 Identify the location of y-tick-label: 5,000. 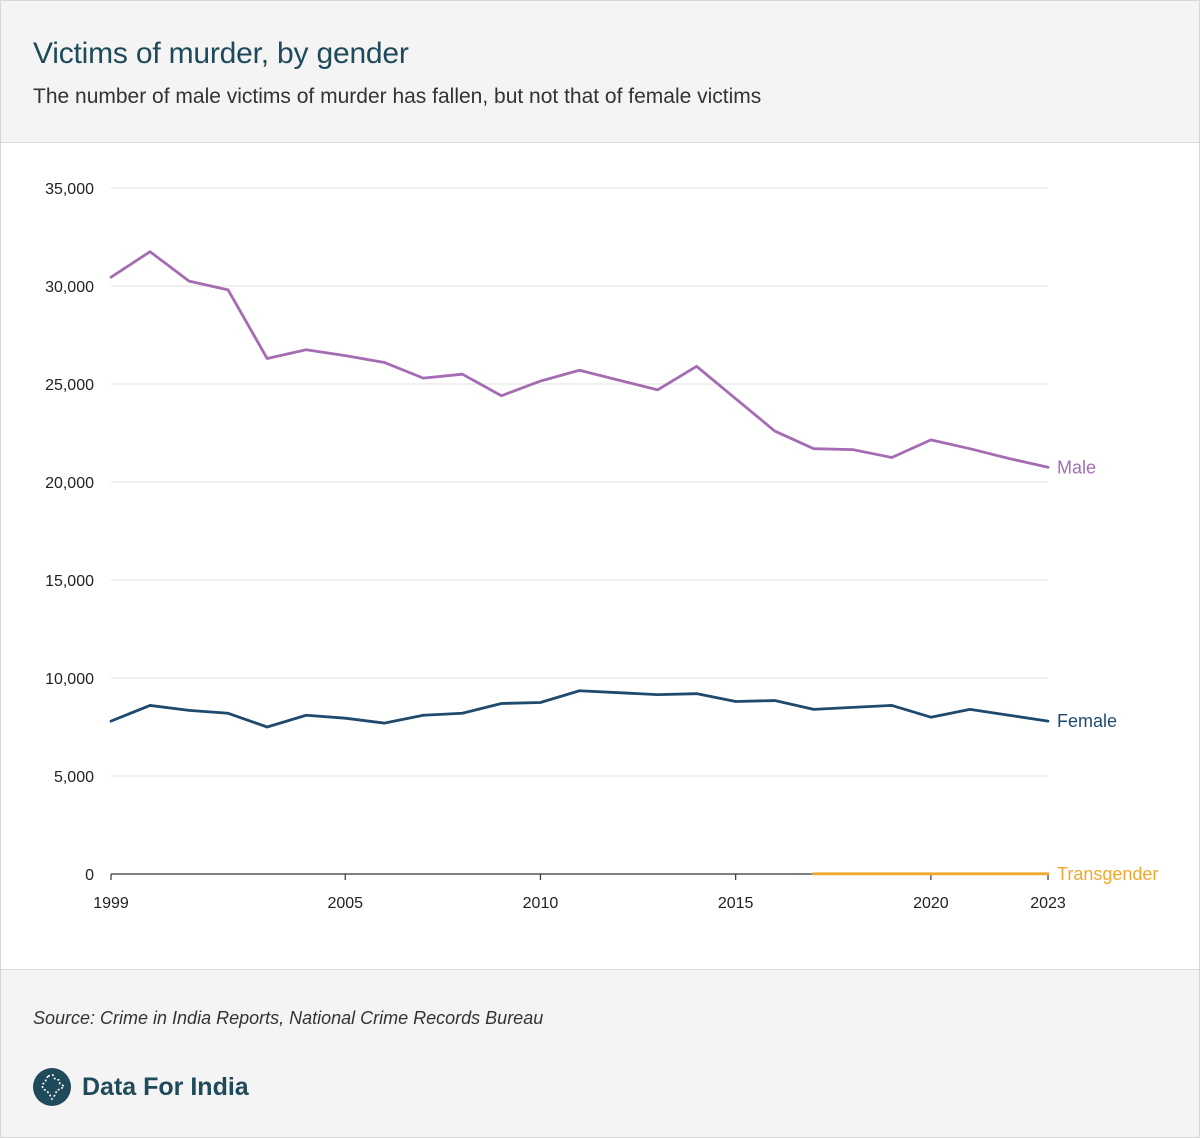
(74, 777).